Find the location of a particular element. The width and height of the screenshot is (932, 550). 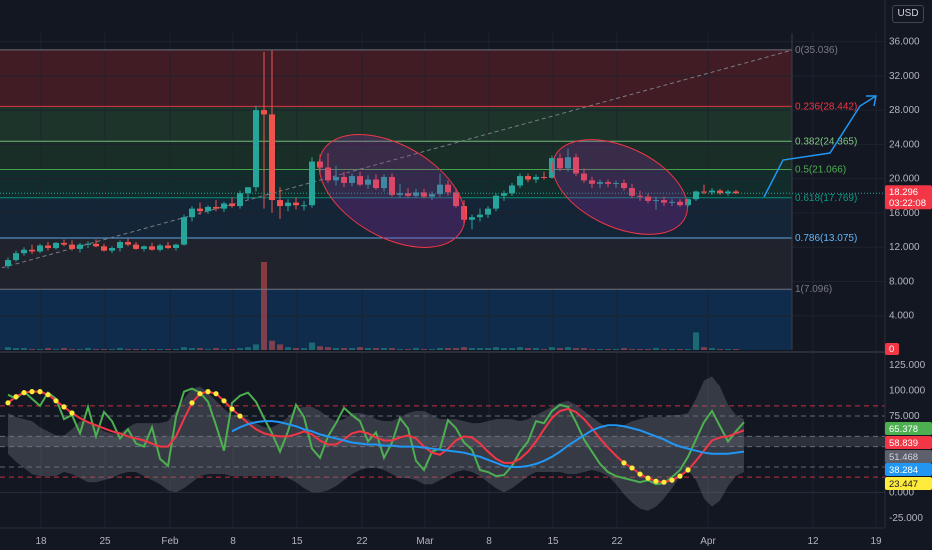

price-tick-5: 16.000 is located at coordinates (904, 213).